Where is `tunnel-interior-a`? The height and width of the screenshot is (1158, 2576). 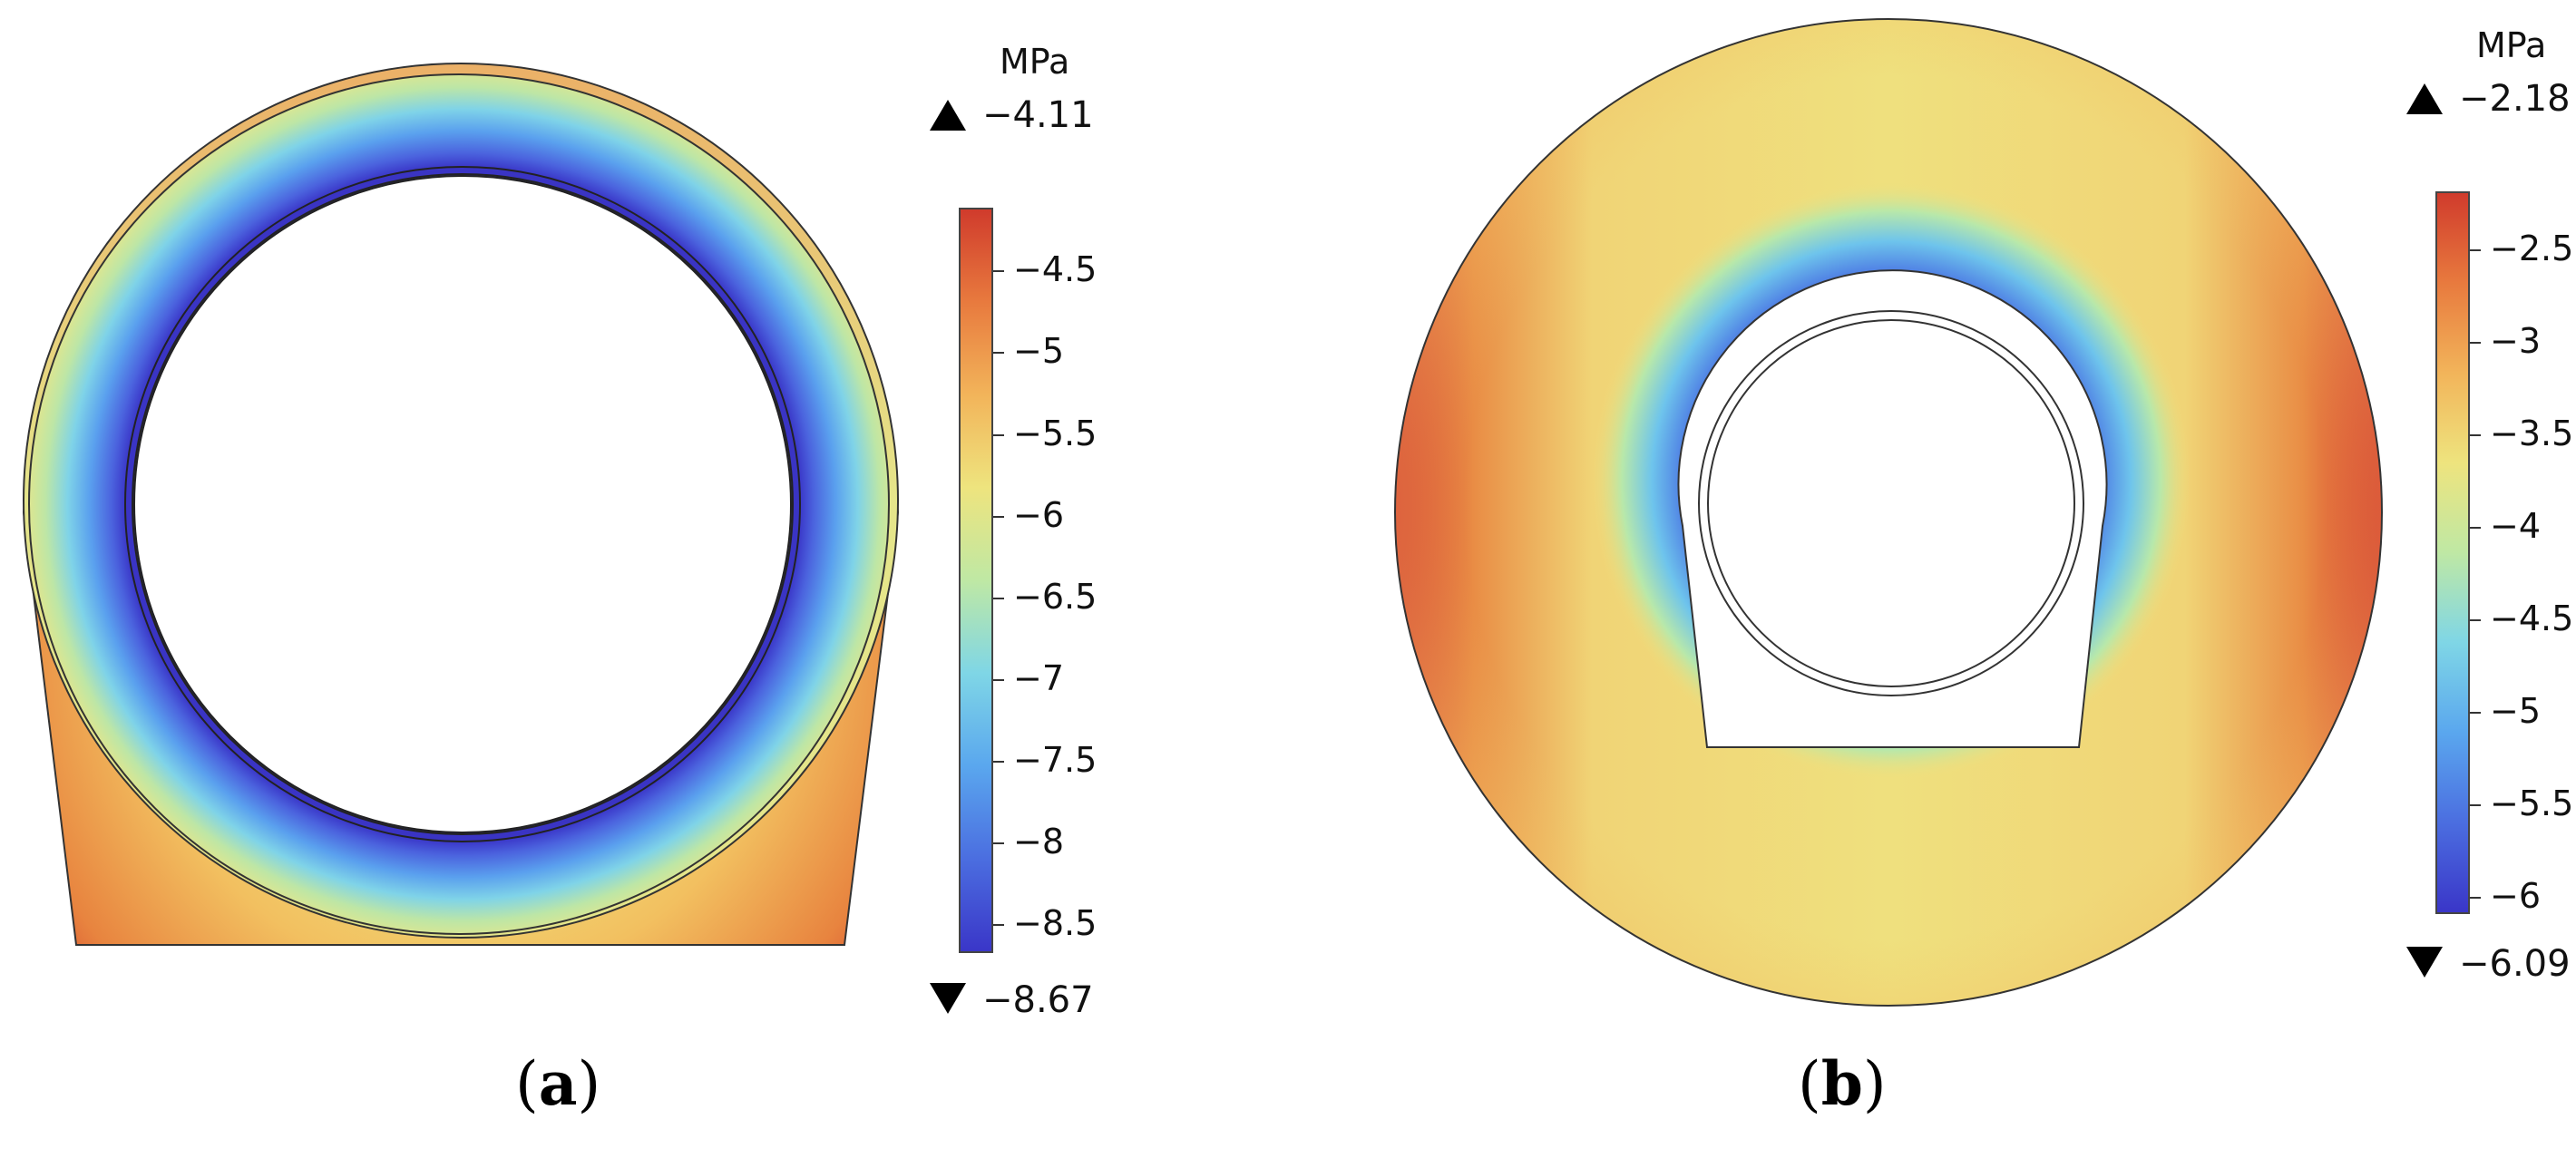 tunnel-interior-a is located at coordinates (462, 504).